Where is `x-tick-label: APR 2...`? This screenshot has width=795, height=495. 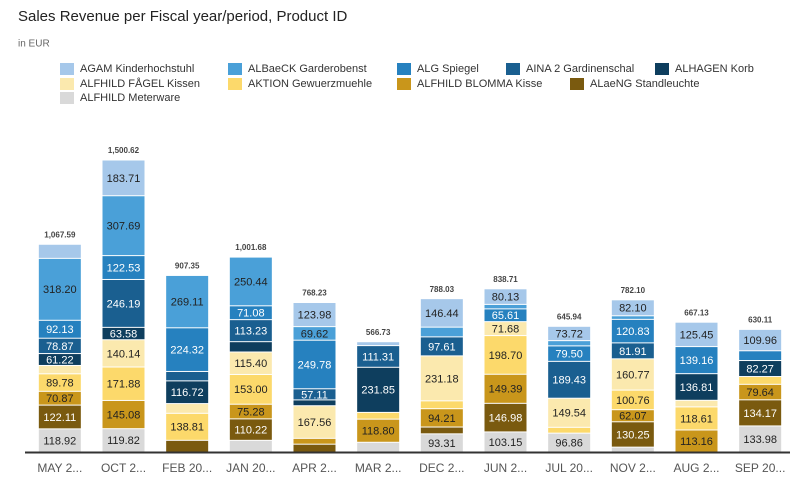
x-tick-label: APR 2... is located at coordinates (314, 468).